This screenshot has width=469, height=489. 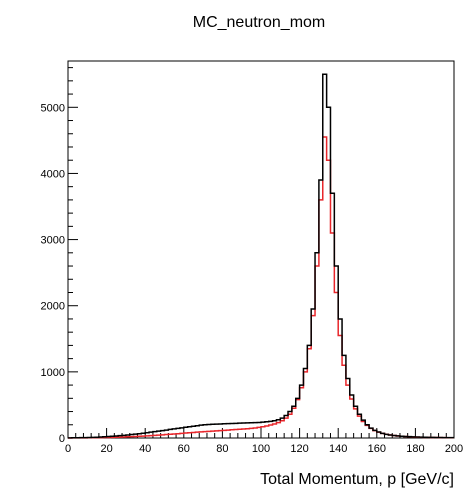 What do you see at coordinates (264, 441) in the screenshot?
I see `x-axis: 0 20 40 60 80 100 120 140 160 180 200` at bounding box center [264, 441].